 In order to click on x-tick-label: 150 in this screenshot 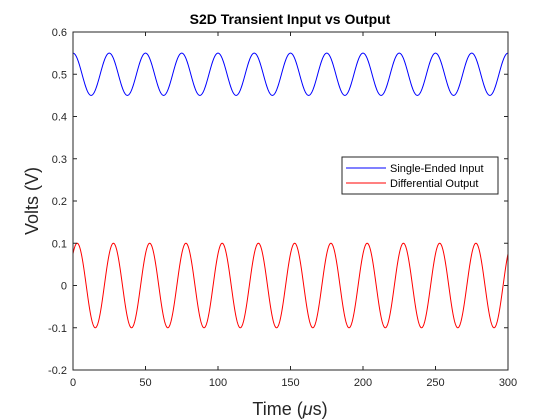, I will do `click(290, 383)`.